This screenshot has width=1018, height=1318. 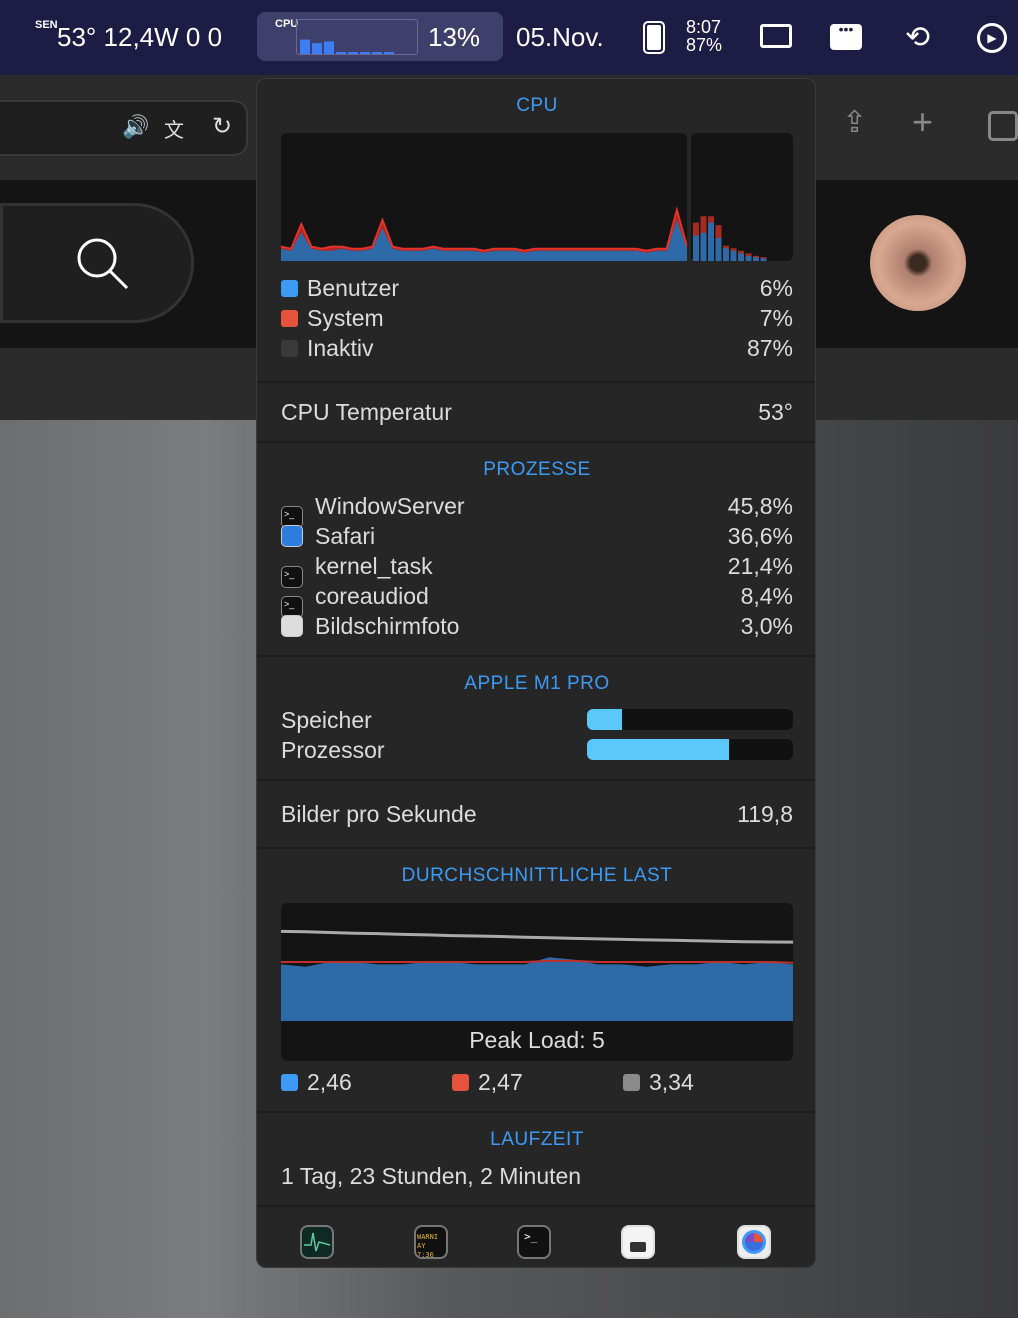 What do you see at coordinates (329, 1082) in the screenshot?
I see `load-value-text: 2,46` at bounding box center [329, 1082].